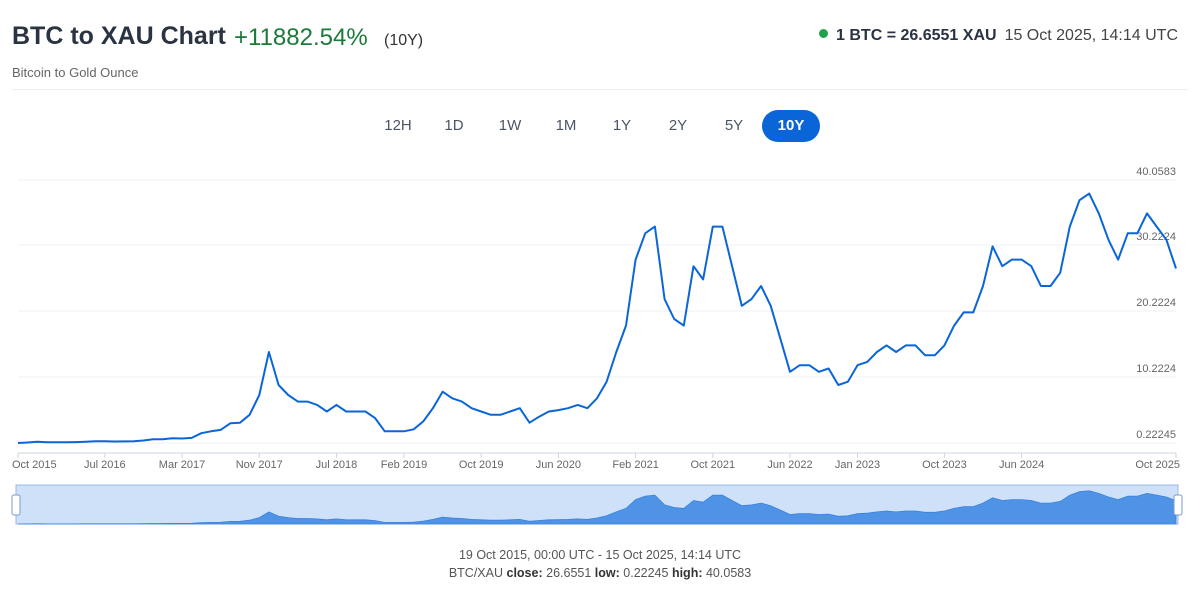 This screenshot has height=589, width=1200. I want to click on change: +11882.54%, so click(301, 37).